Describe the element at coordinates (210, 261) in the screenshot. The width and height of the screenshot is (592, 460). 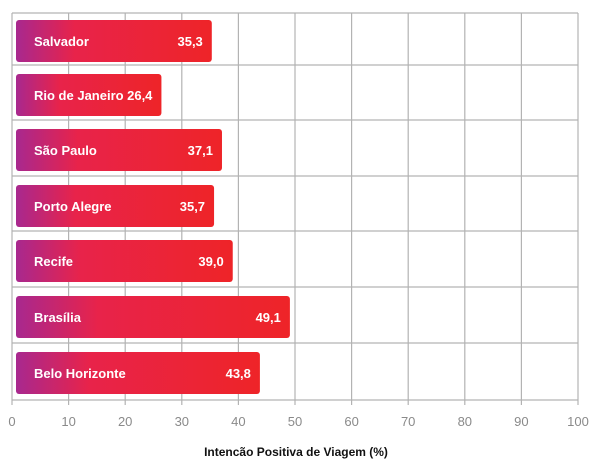
I see `value-label: 39,0` at that location.